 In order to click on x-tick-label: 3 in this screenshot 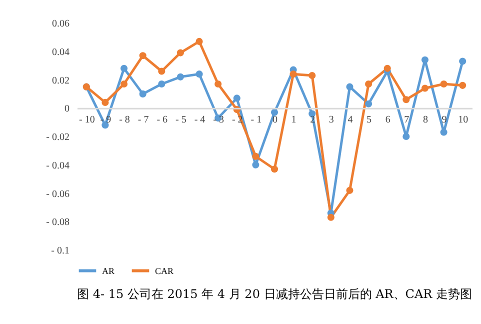, I will do `click(331, 120)`.